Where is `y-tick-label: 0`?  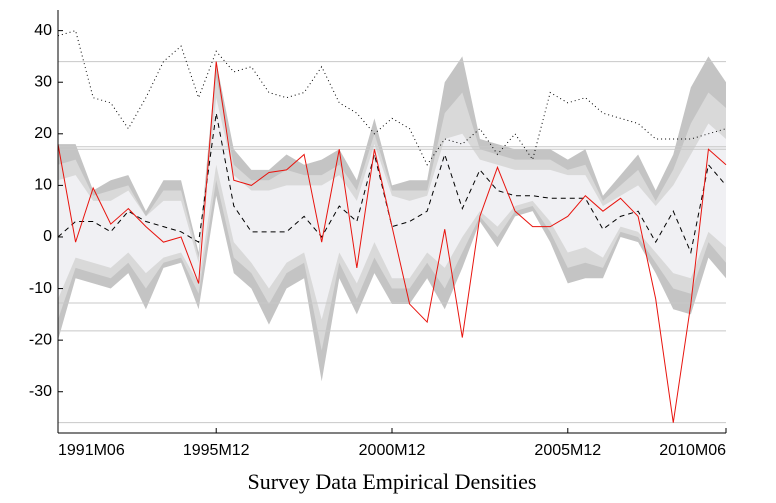
y-tick-label: 0 is located at coordinates (47, 236).